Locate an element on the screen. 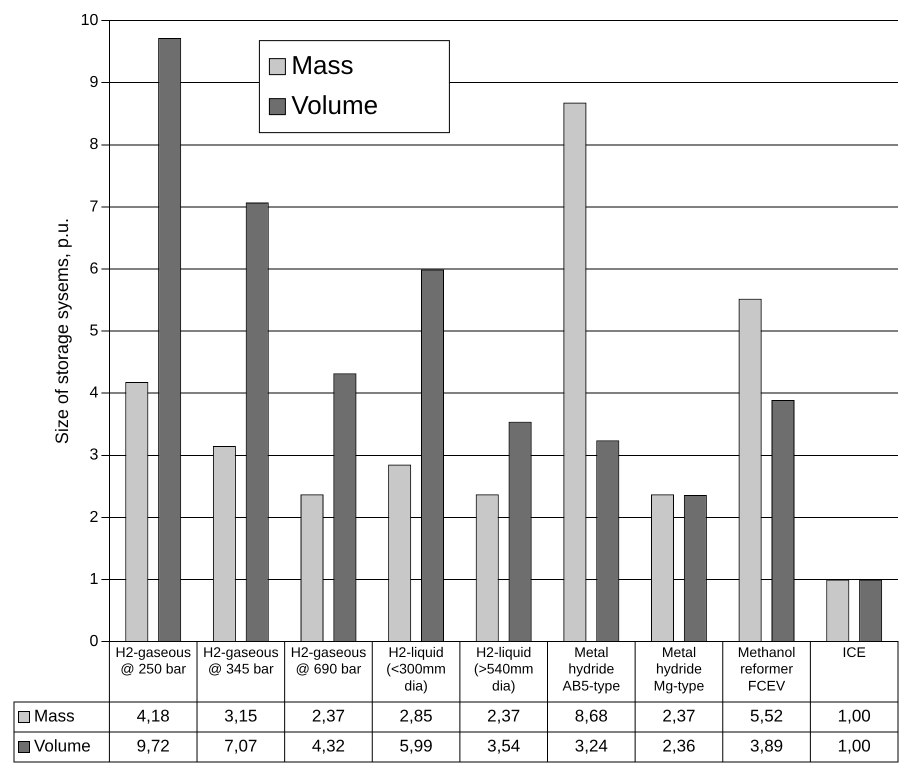 This screenshot has width=917, height=778. x-tick-label: H2-liquid (>540mm dia) is located at coordinates (504, 669).